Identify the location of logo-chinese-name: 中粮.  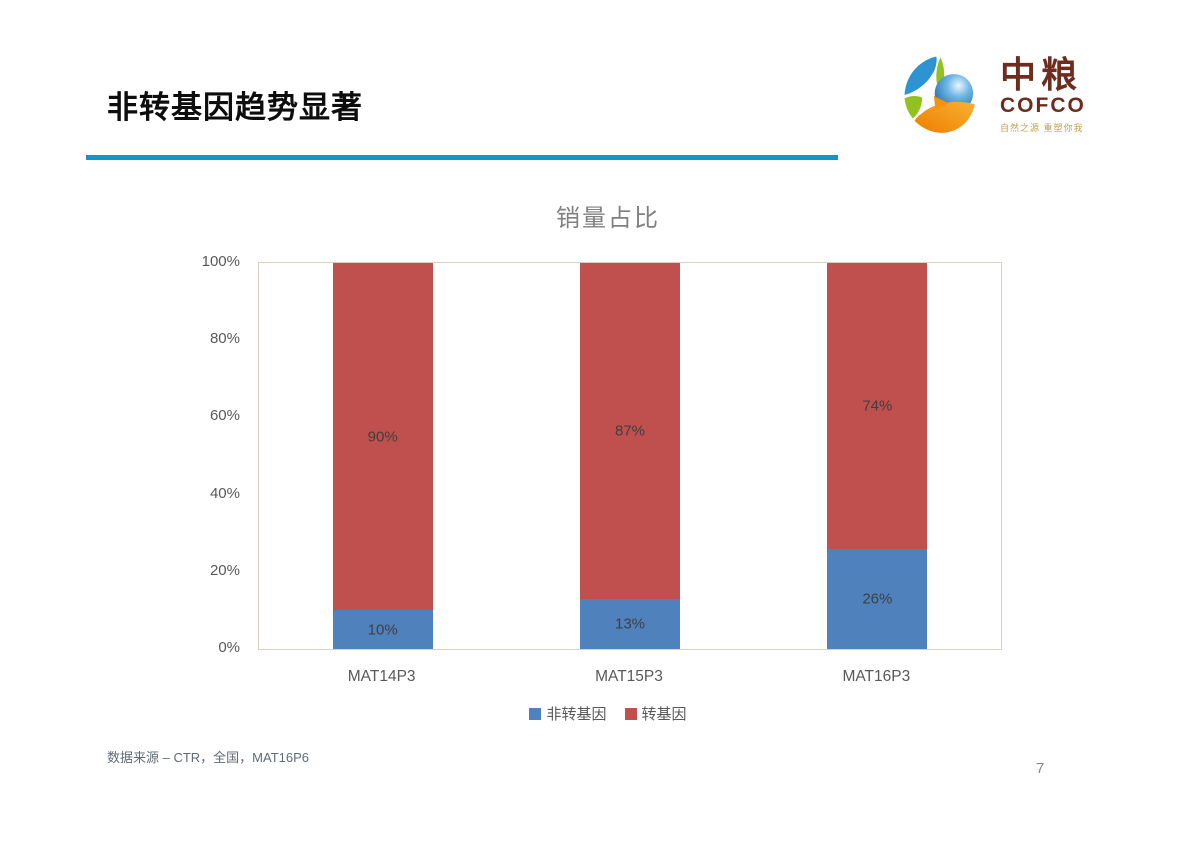
(1041, 74).